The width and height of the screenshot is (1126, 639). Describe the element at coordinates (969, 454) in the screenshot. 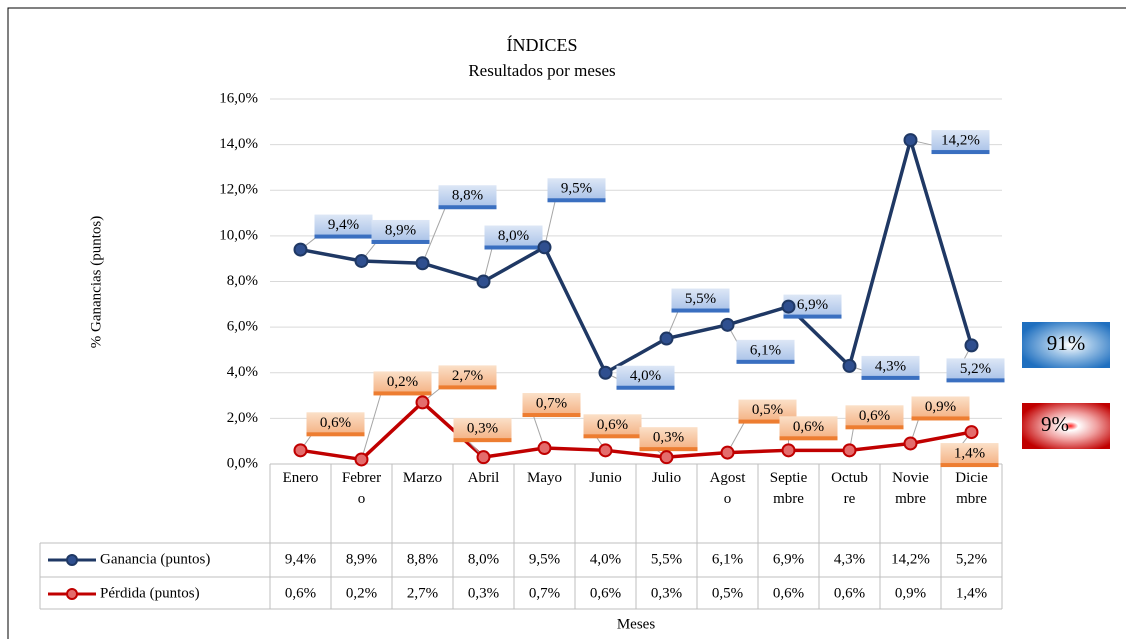

I see `data-label: 1,4%` at that location.